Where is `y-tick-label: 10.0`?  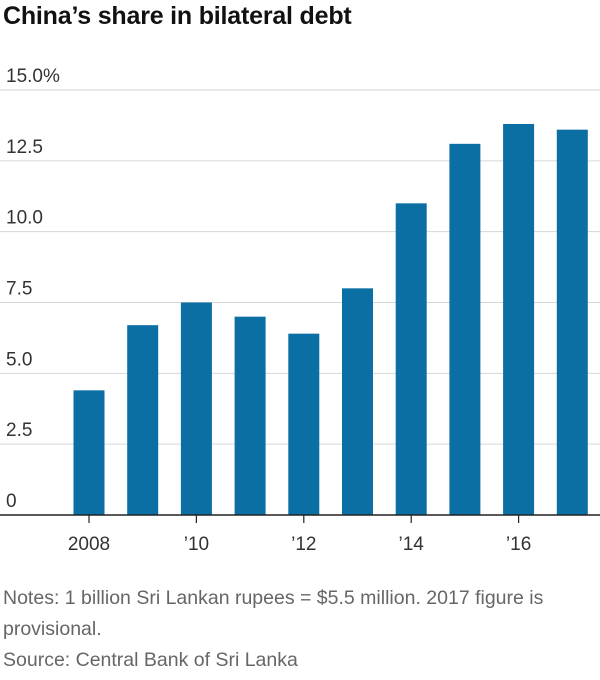
y-tick-label: 10.0 is located at coordinates (24, 218).